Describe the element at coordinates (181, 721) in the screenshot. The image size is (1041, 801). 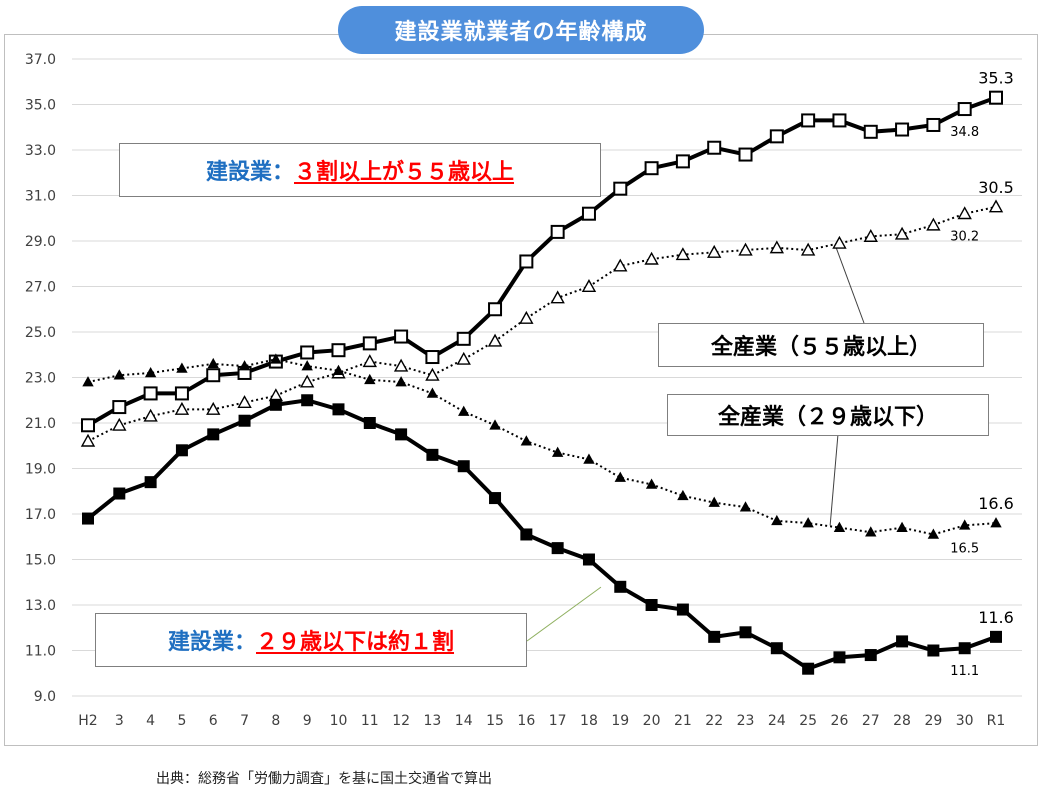
I see `x-tick-label: 5` at that location.